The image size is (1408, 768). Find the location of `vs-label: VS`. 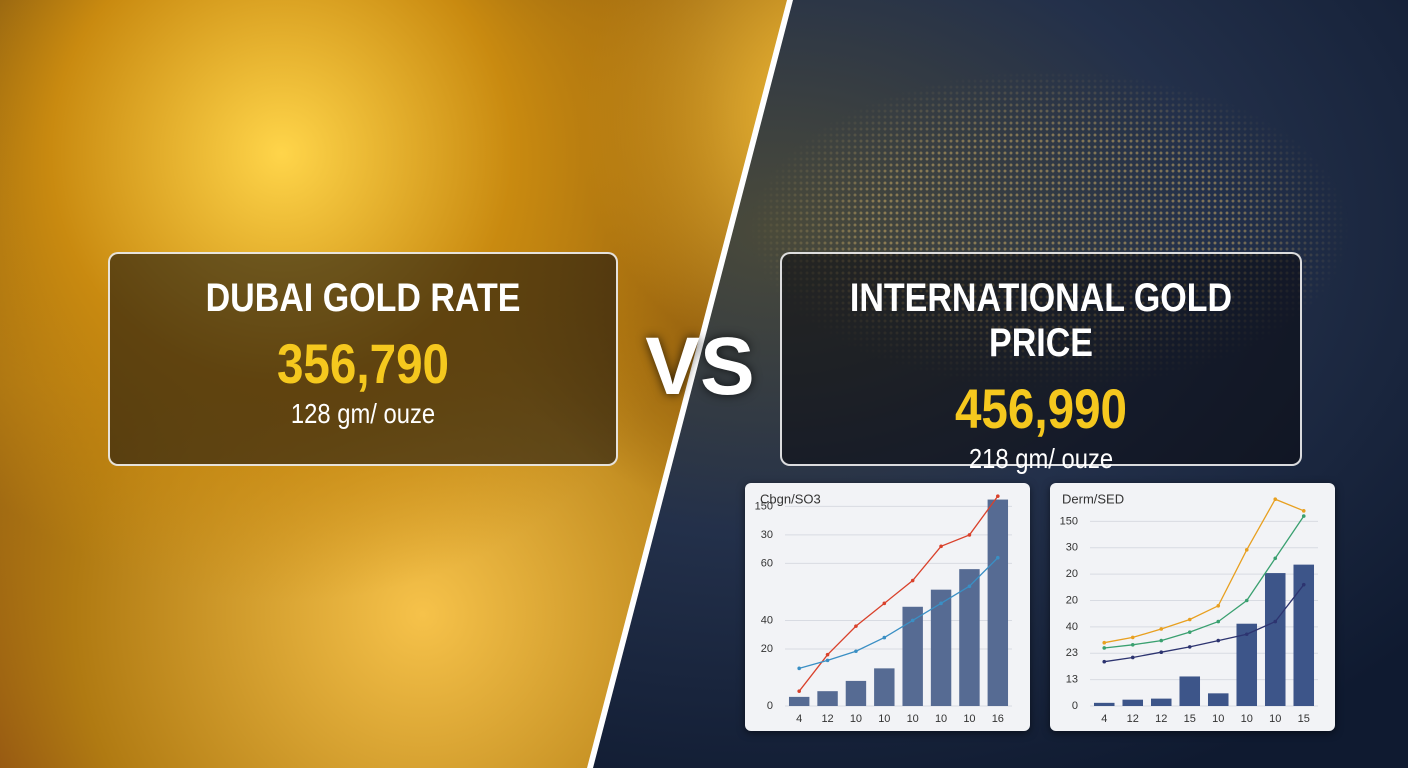

vs-label: VS is located at coordinates (700, 366).